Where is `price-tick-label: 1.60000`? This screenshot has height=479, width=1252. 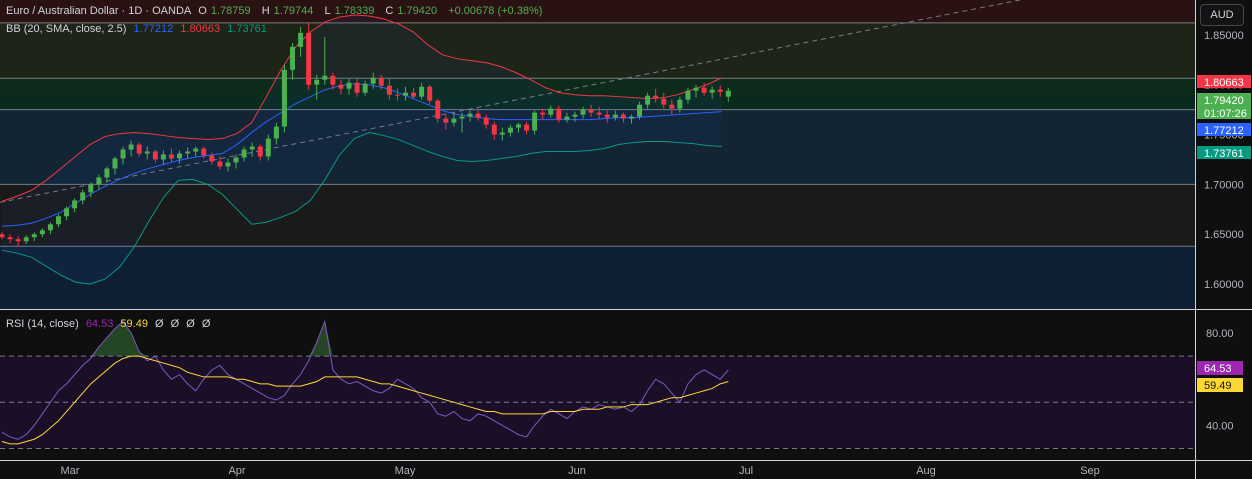
price-tick-label: 1.60000 is located at coordinates (1224, 285).